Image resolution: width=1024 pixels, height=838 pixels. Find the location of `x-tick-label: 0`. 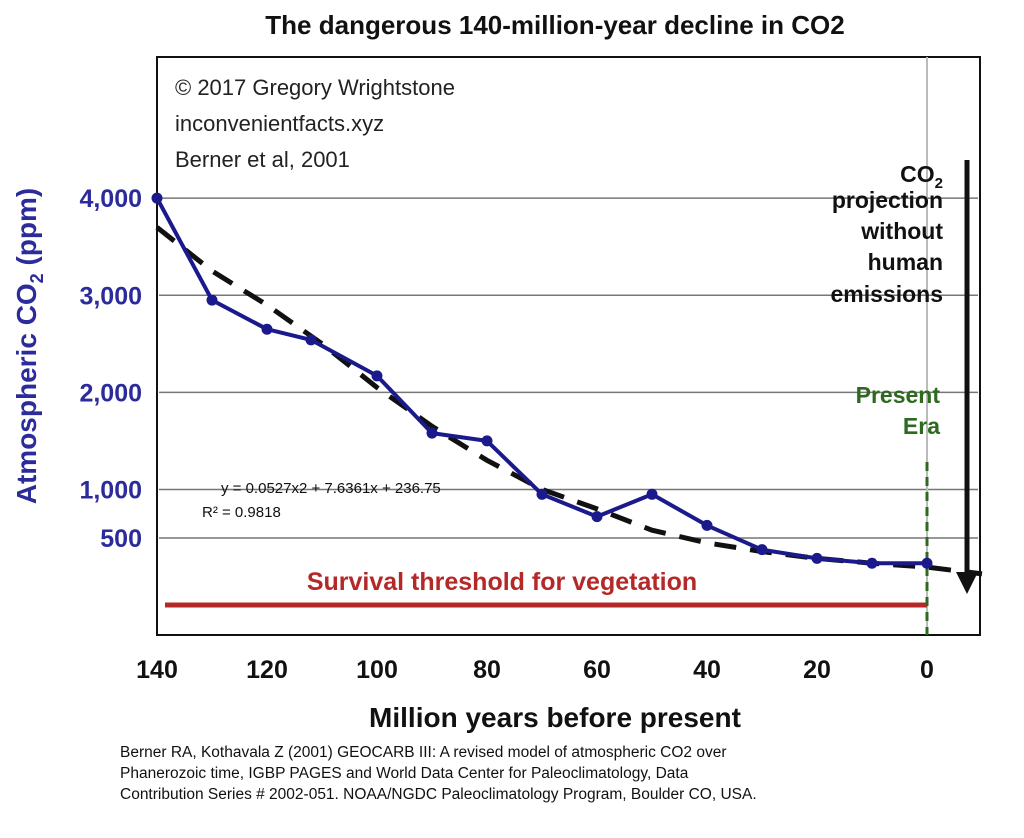

x-tick-label: 0 is located at coordinates (927, 670).